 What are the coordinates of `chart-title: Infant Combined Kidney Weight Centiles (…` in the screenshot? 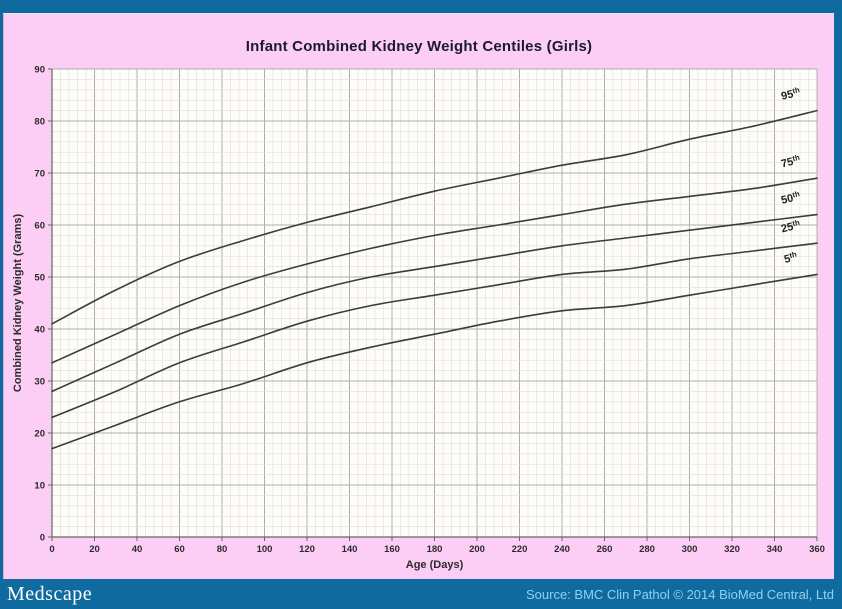 It's located at (419, 46).